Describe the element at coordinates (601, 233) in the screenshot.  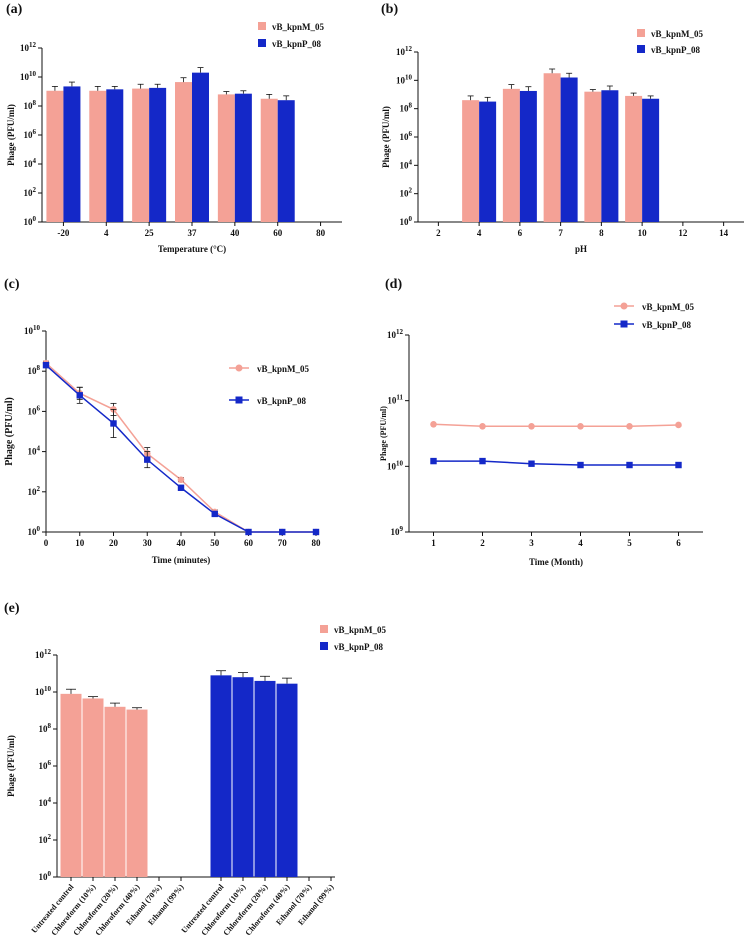
I see `x-tick-label: 8` at that location.